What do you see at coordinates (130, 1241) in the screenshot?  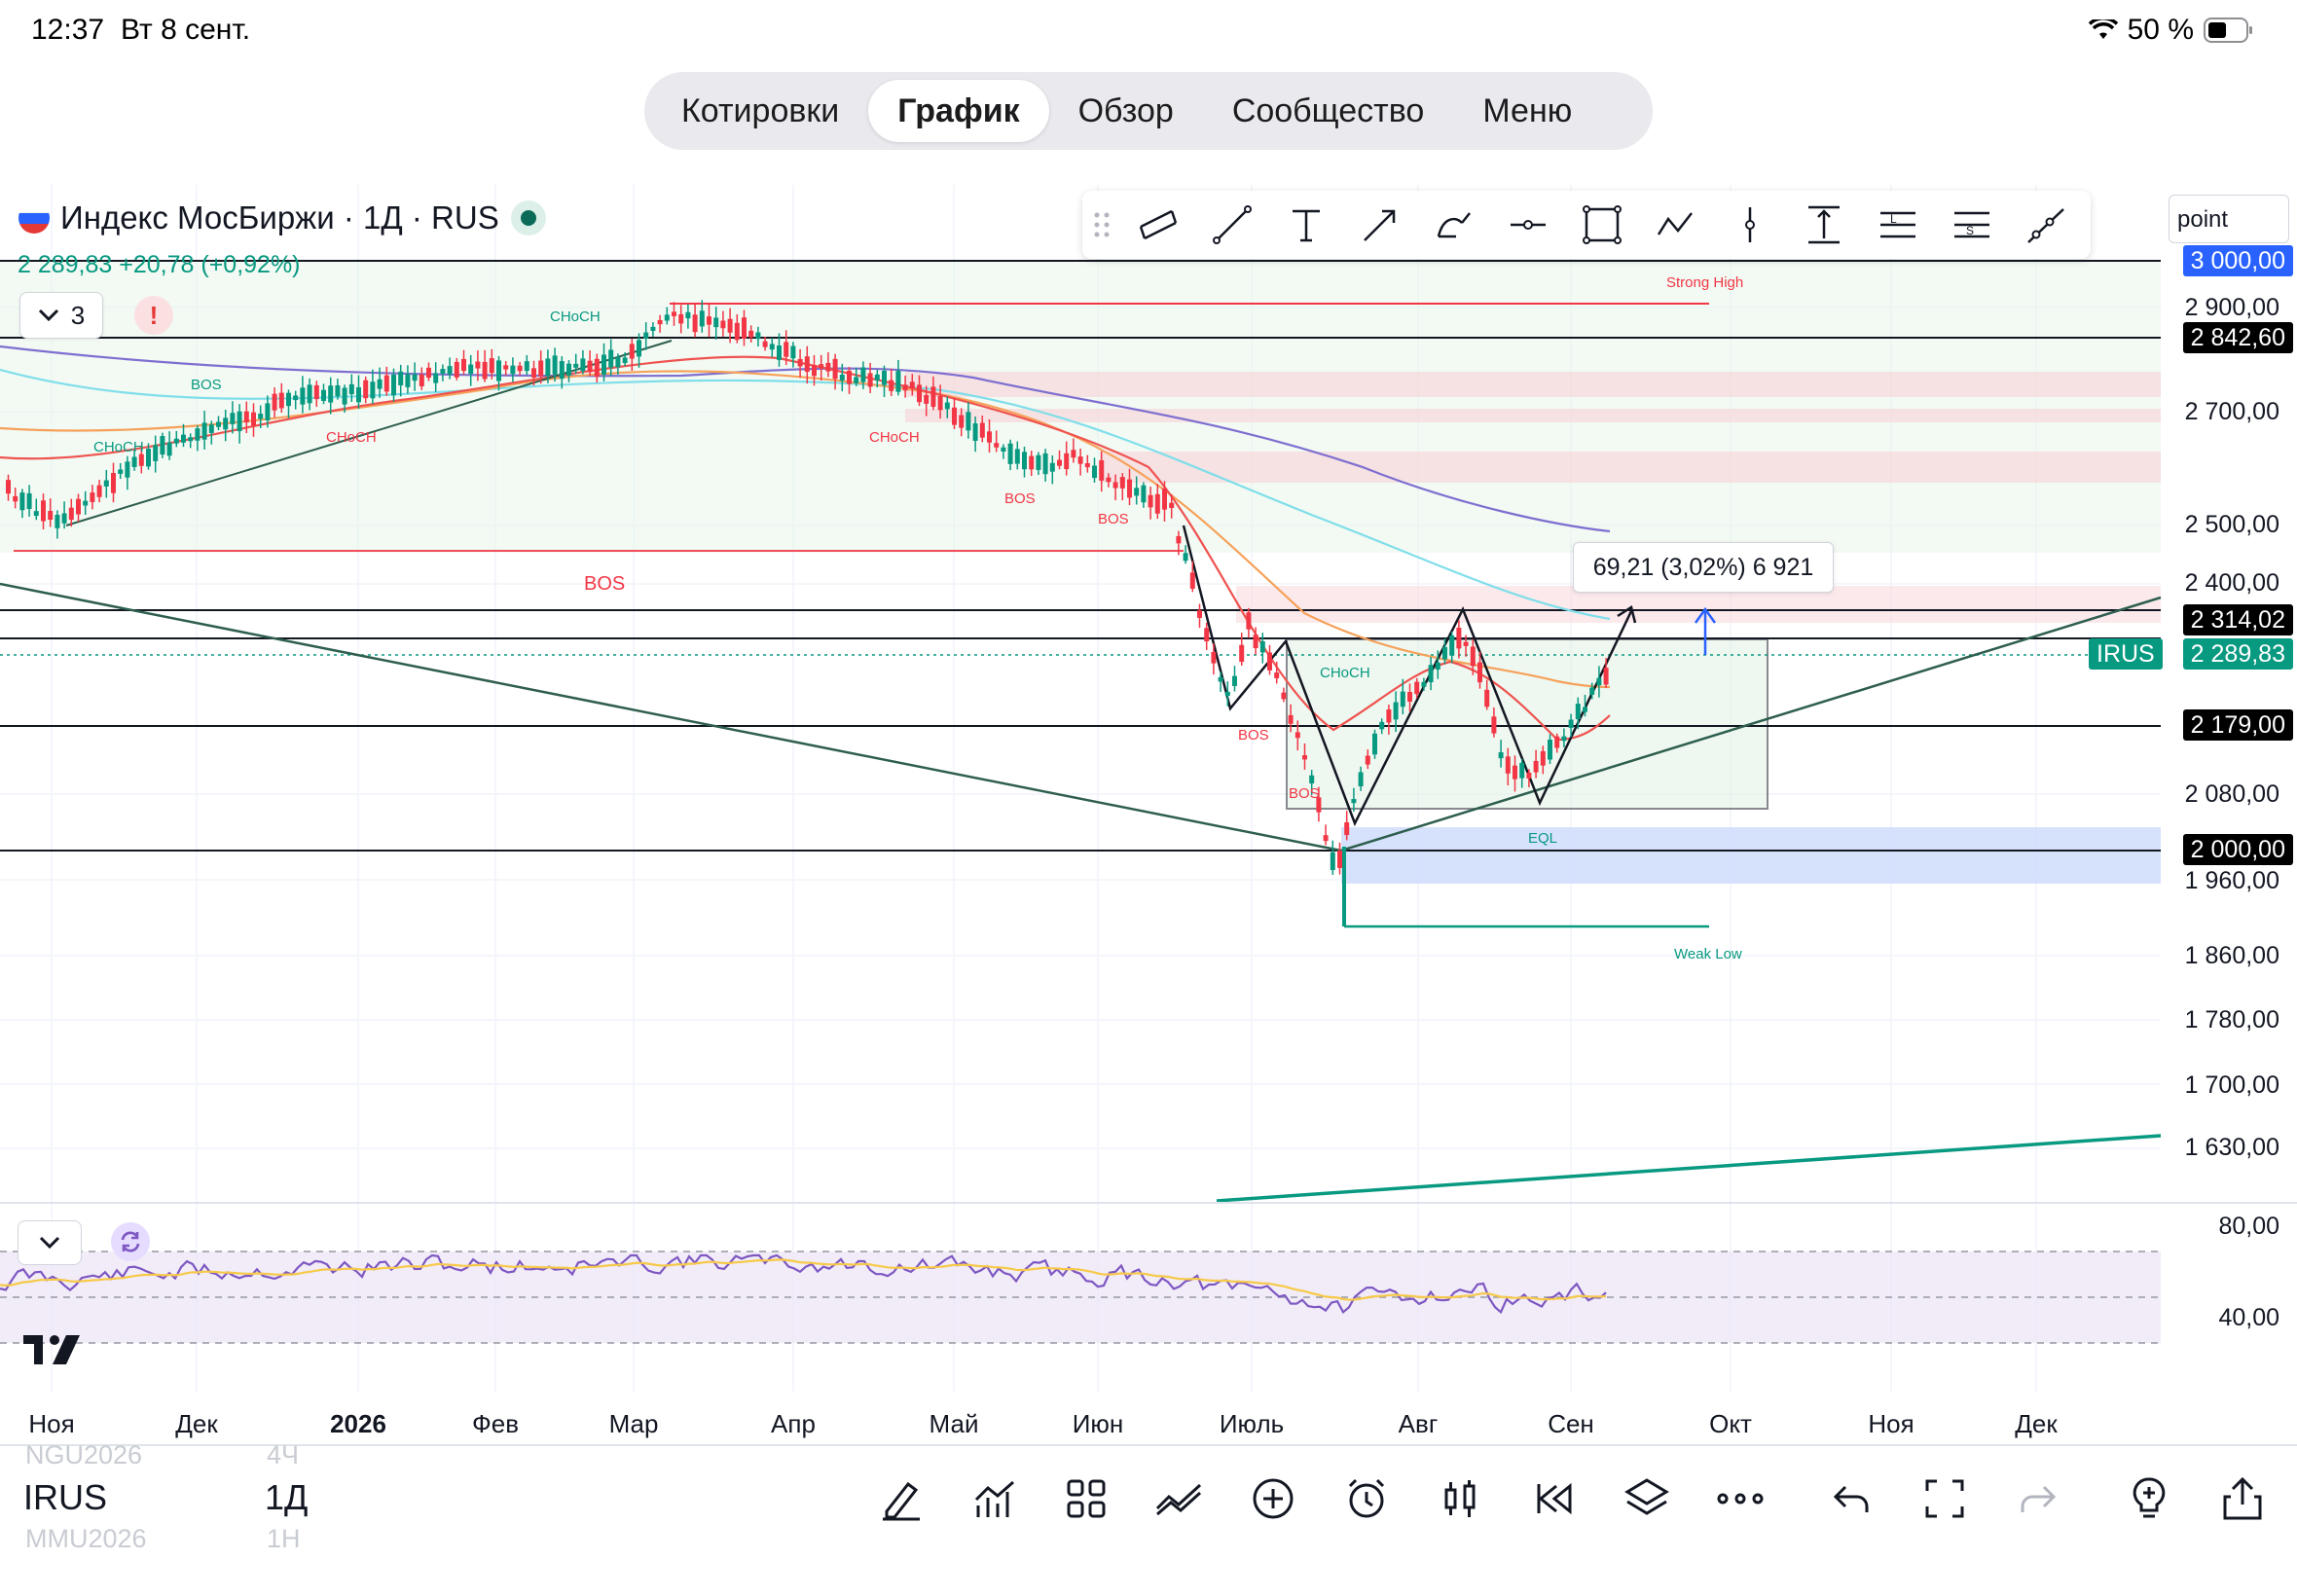 I see `rsi-refresh-icon` at bounding box center [130, 1241].